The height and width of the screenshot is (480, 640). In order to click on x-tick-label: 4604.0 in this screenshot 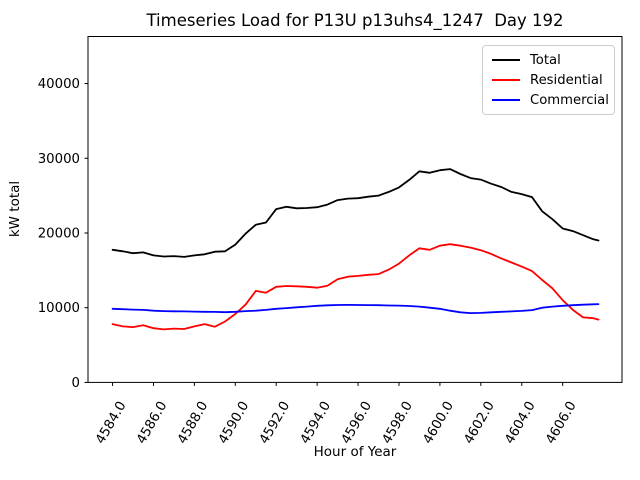, I will do `click(520, 423)`.